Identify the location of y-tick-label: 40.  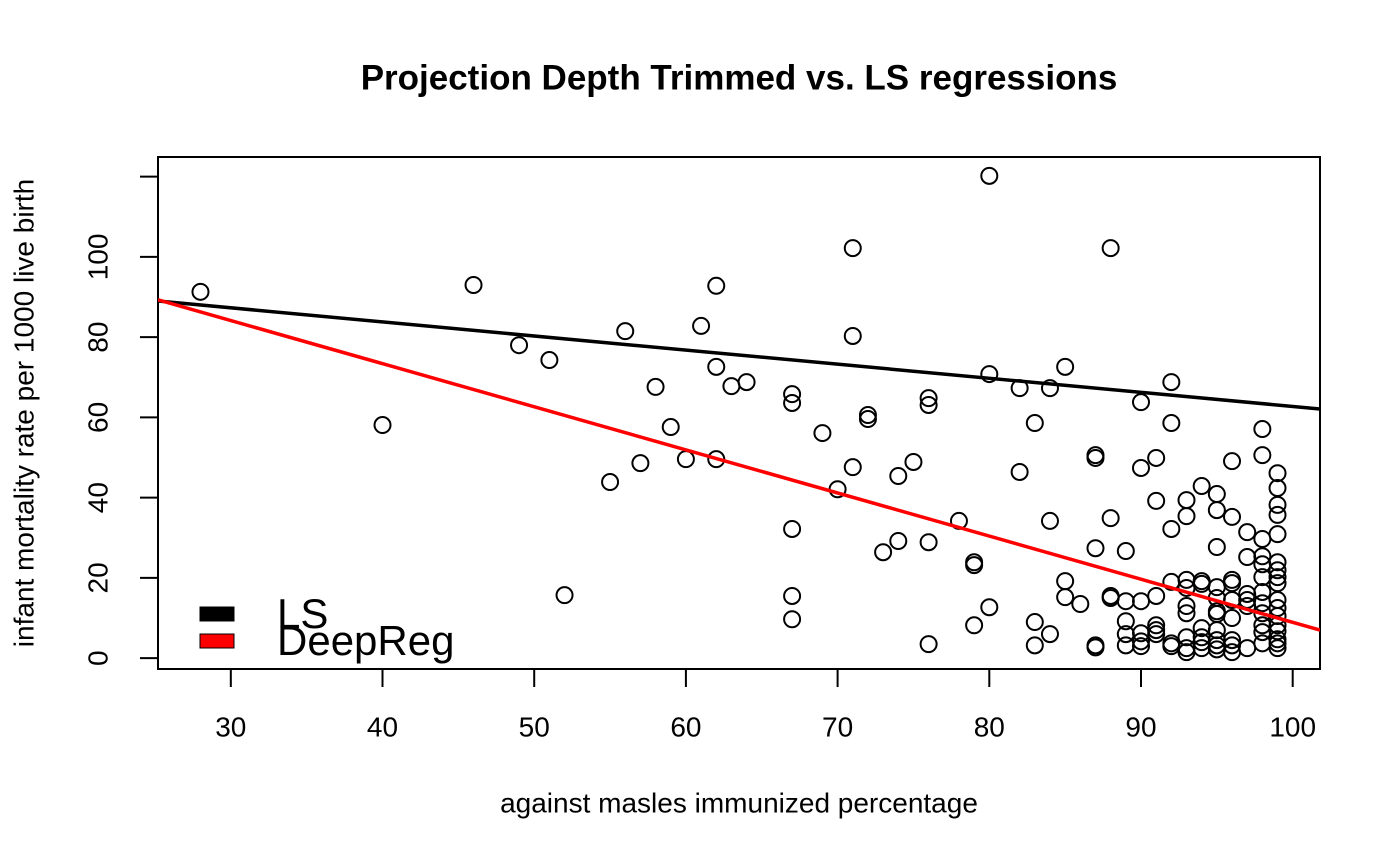
(97, 497).